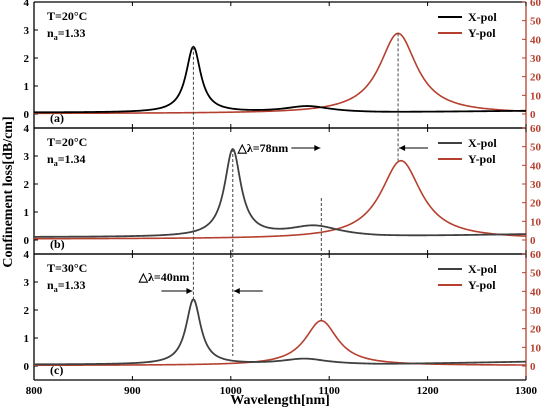 This screenshot has width=550, height=414. What do you see at coordinates (132, 391) in the screenshot?
I see `x-tick-label: 900` at bounding box center [132, 391].